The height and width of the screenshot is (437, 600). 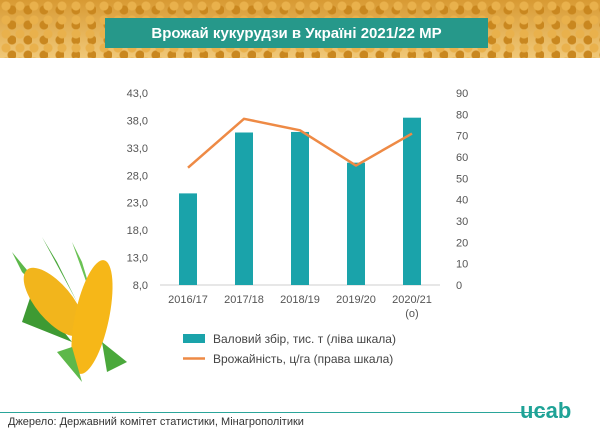 I want to click on legend-swatch-bar, so click(x=194, y=338).